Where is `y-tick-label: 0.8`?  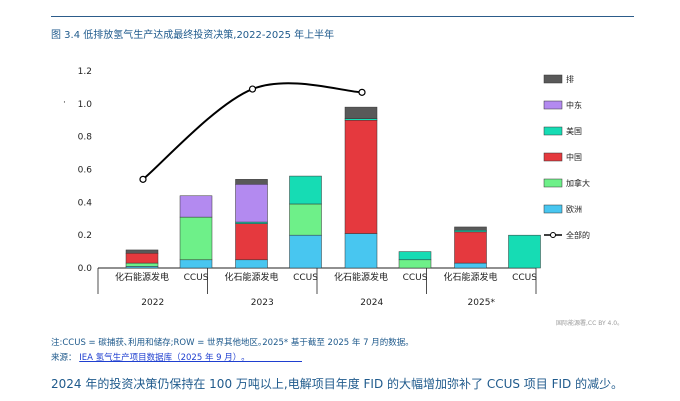 y-tick-label: 0.8 is located at coordinates (85, 138).